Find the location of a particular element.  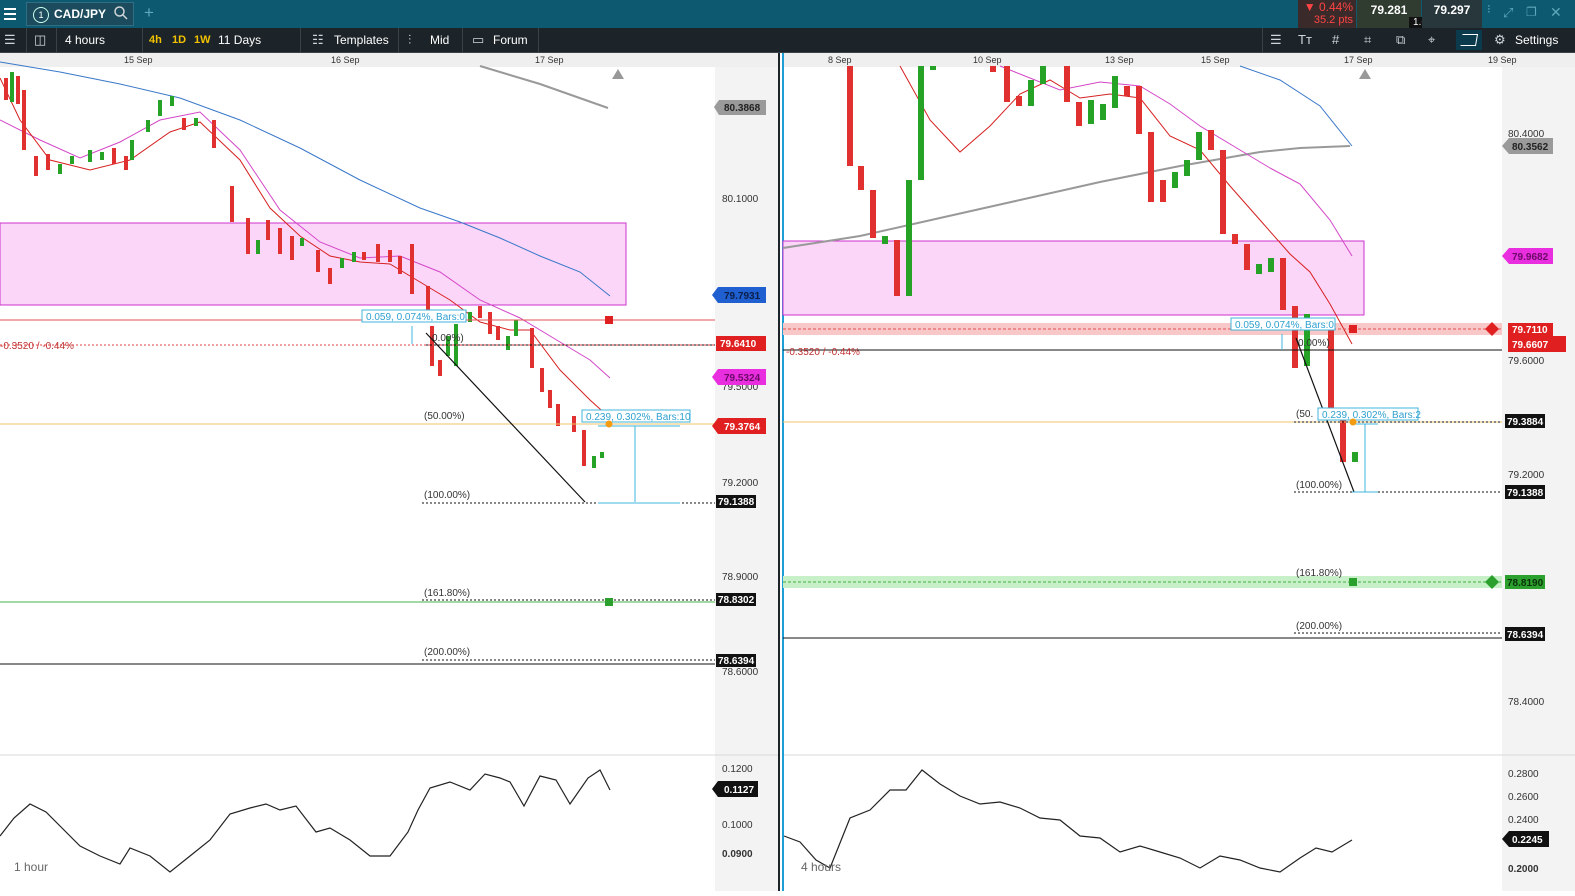

right-tag-ma200: 80.3562 is located at coordinates (1530, 147).